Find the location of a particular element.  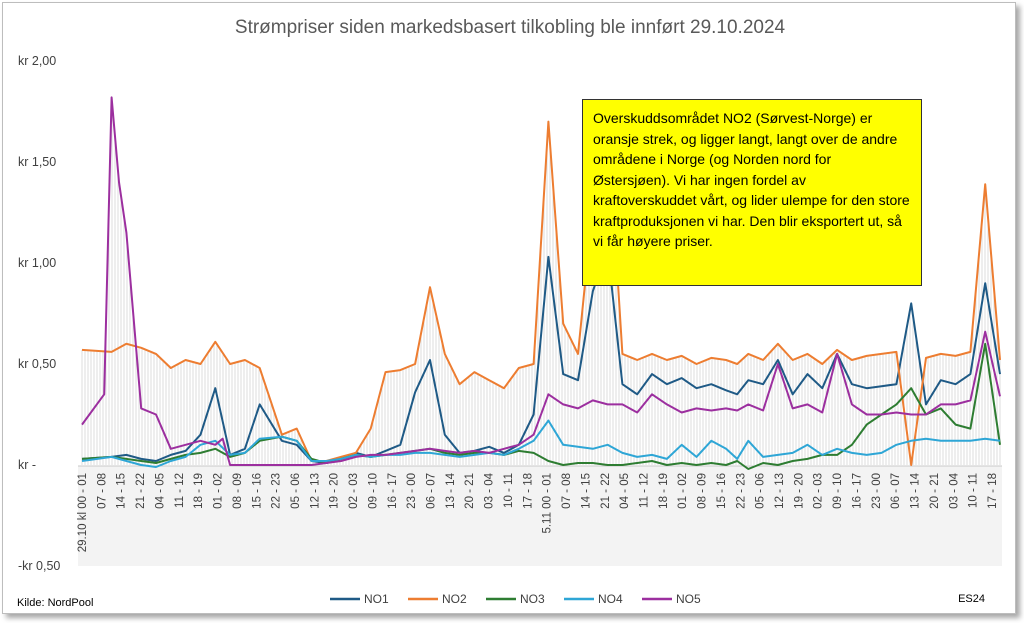

credit-text: ES24 is located at coordinates (971, 599).